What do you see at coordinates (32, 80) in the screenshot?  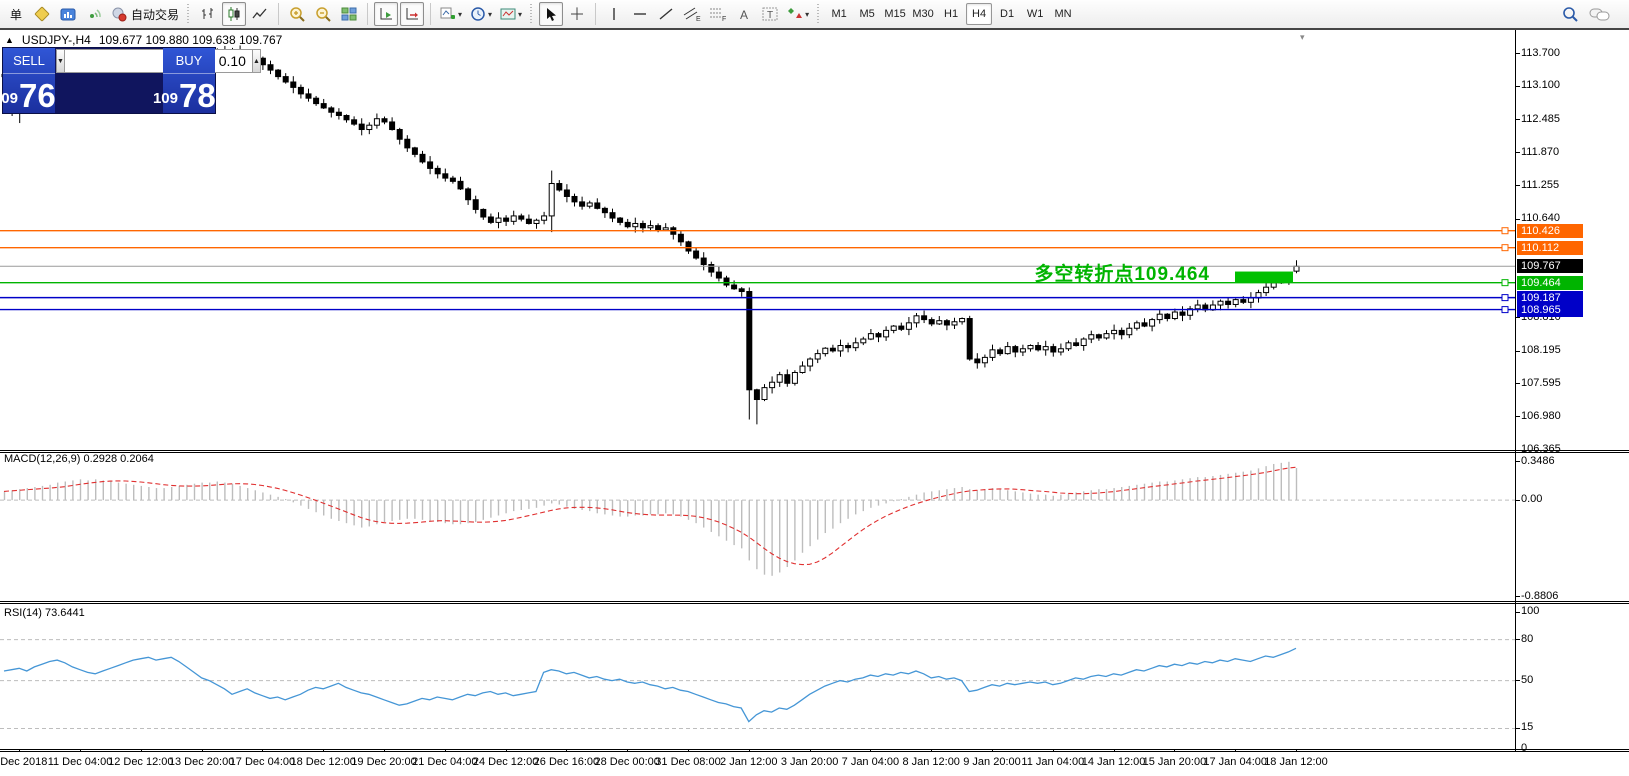 I see `sell-button: SELL 109 76 7` at bounding box center [32, 80].